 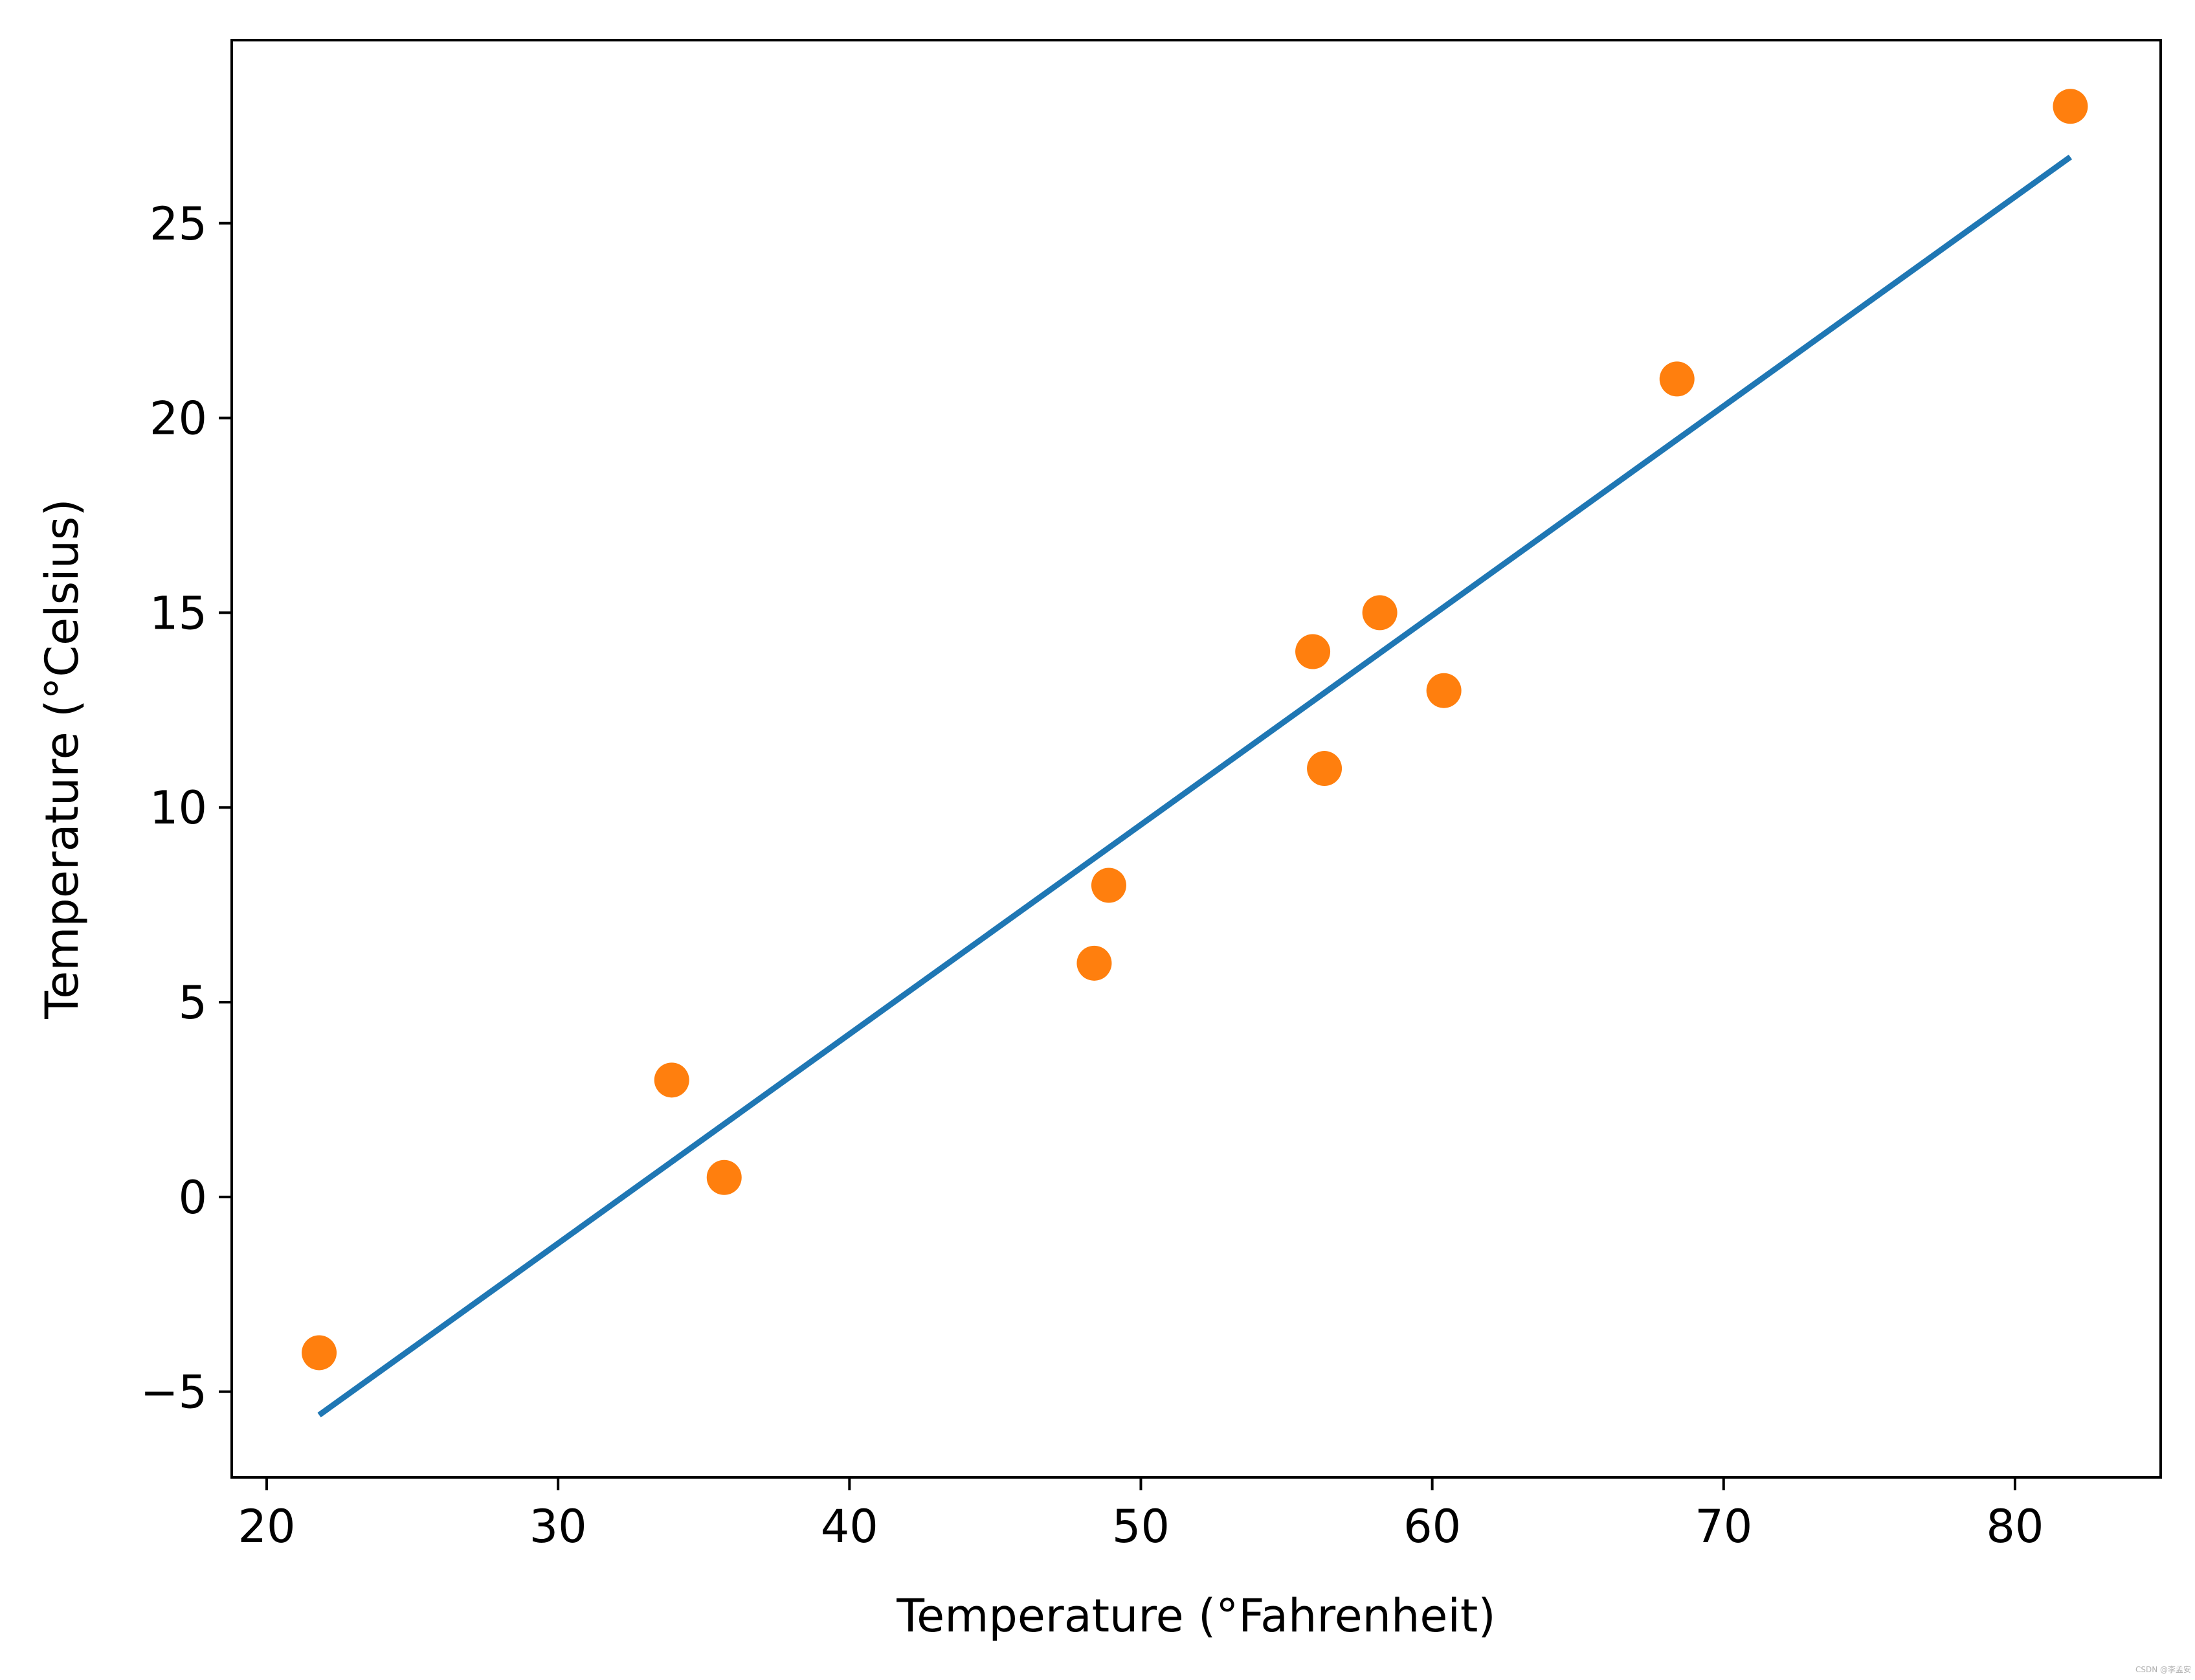 I want to click on x-tick-label: 60, so click(x=1432, y=1526).